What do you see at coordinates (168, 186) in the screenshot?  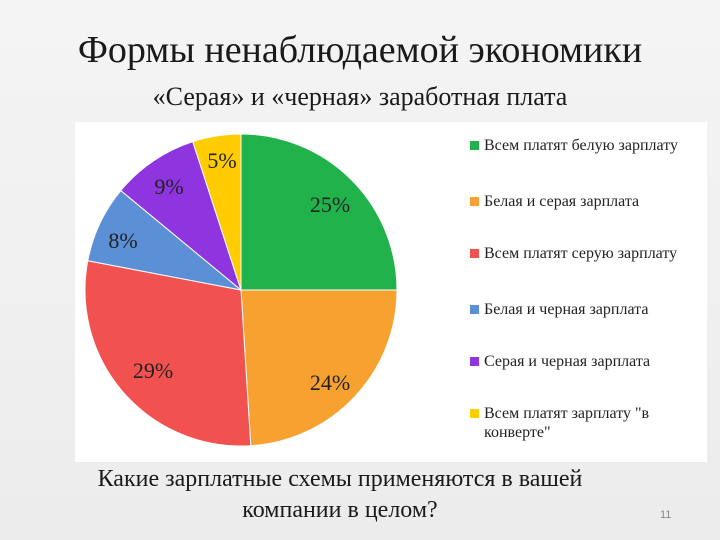 I see `pie-data-label-5: 9%` at bounding box center [168, 186].